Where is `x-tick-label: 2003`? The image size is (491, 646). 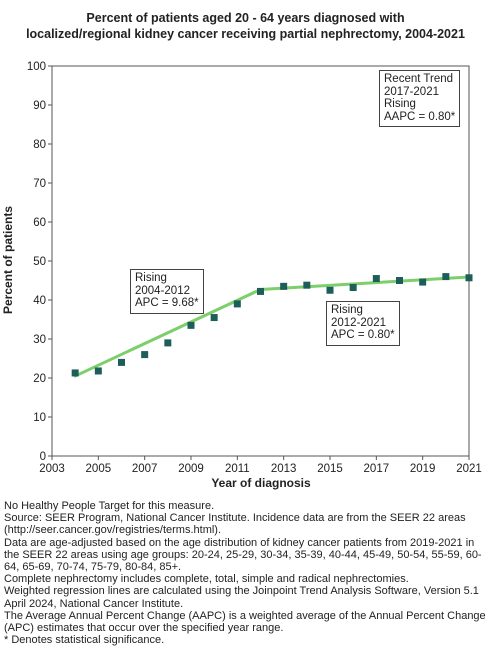
x-tick-label: 2003 is located at coordinates (52, 469).